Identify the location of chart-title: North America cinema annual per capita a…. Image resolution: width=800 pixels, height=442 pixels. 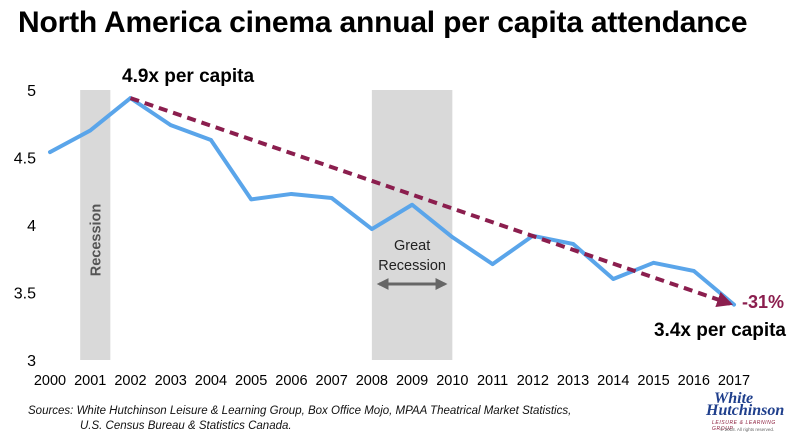
(383, 22).